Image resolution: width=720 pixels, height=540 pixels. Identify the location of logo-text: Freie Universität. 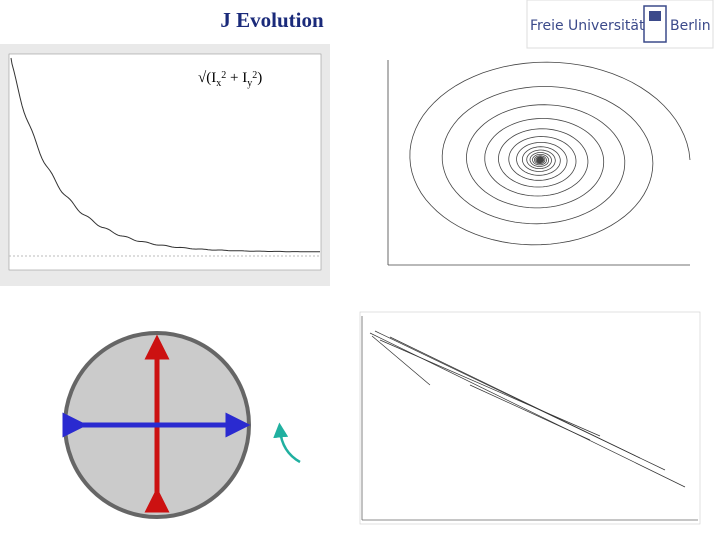
(587, 26).